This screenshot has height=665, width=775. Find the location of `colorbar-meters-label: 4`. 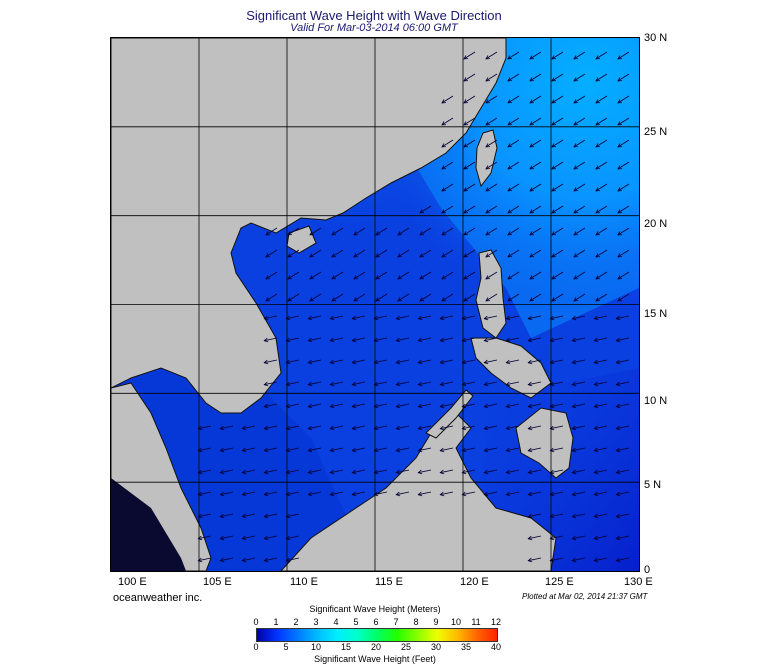

colorbar-meters-label: 4 is located at coordinates (336, 622).